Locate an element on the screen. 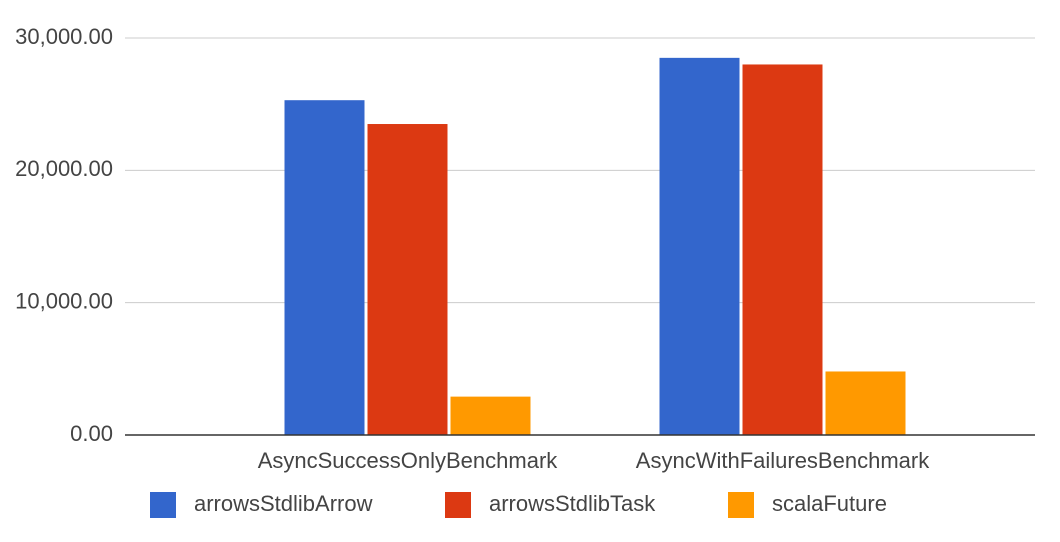 The height and width of the screenshot is (542, 1060). x-tick-label: AsyncSuccessOnlyBenchmark is located at coordinates (408, 460).